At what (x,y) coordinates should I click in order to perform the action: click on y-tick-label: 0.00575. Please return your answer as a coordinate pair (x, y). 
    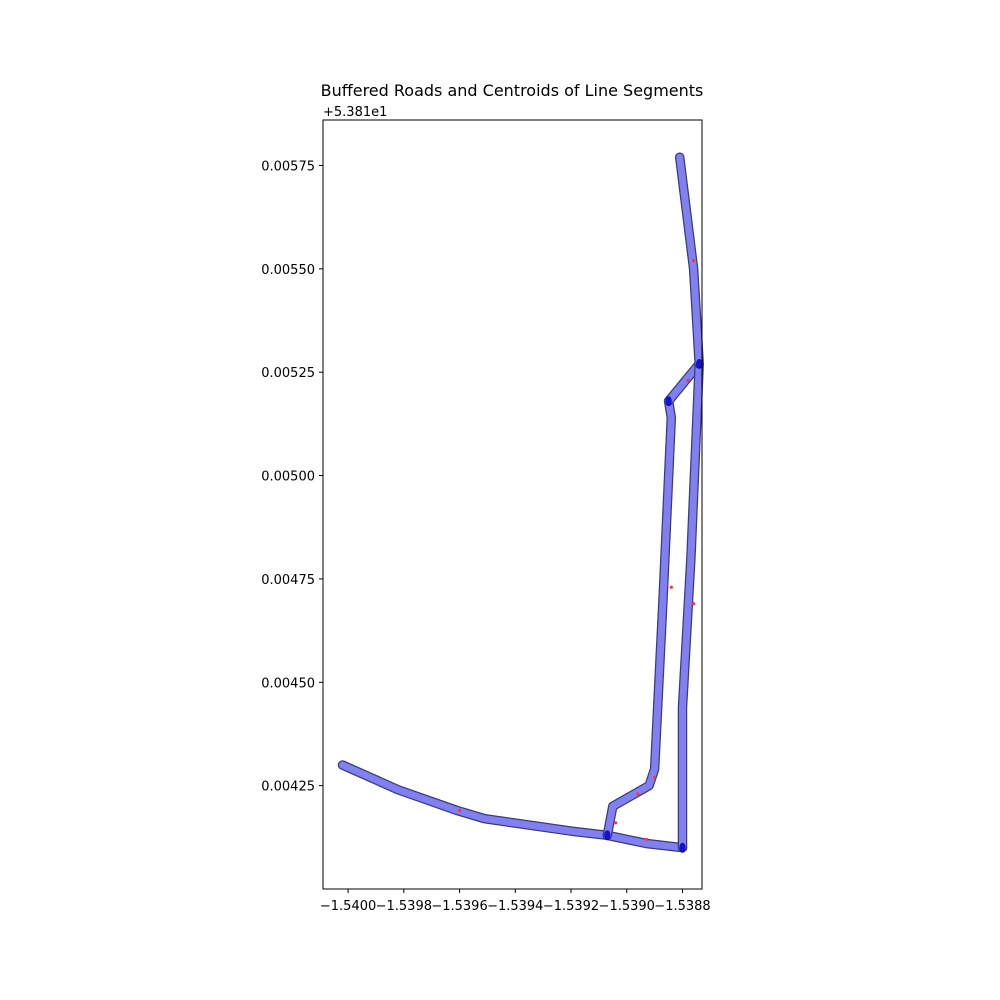
    Looking at the image, I should click on (288, 166).